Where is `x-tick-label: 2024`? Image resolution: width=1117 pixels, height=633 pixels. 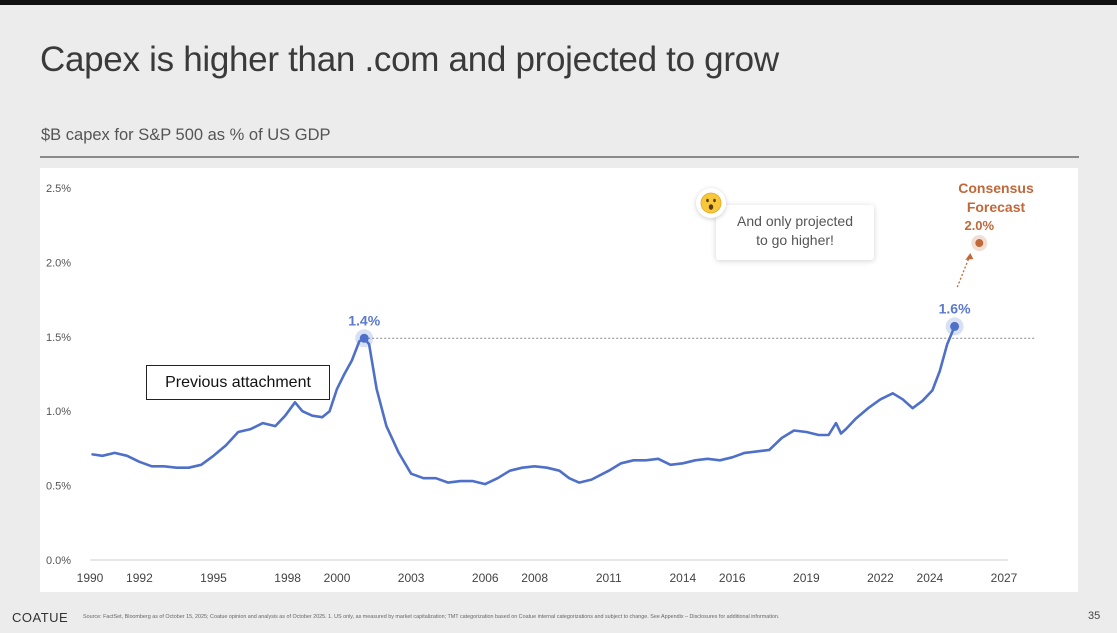
x-tick-label: 2024 is located at coordinates (930, 578).